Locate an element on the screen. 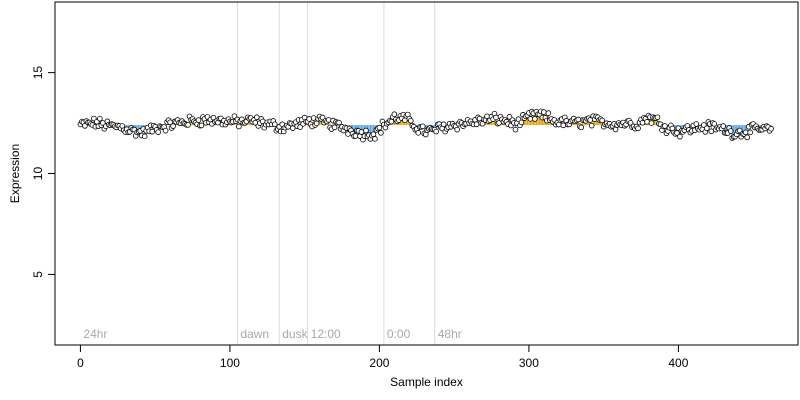 This screenshot has height=400, width=800. section-label: 0:00 is located at coordinates (399, 334).